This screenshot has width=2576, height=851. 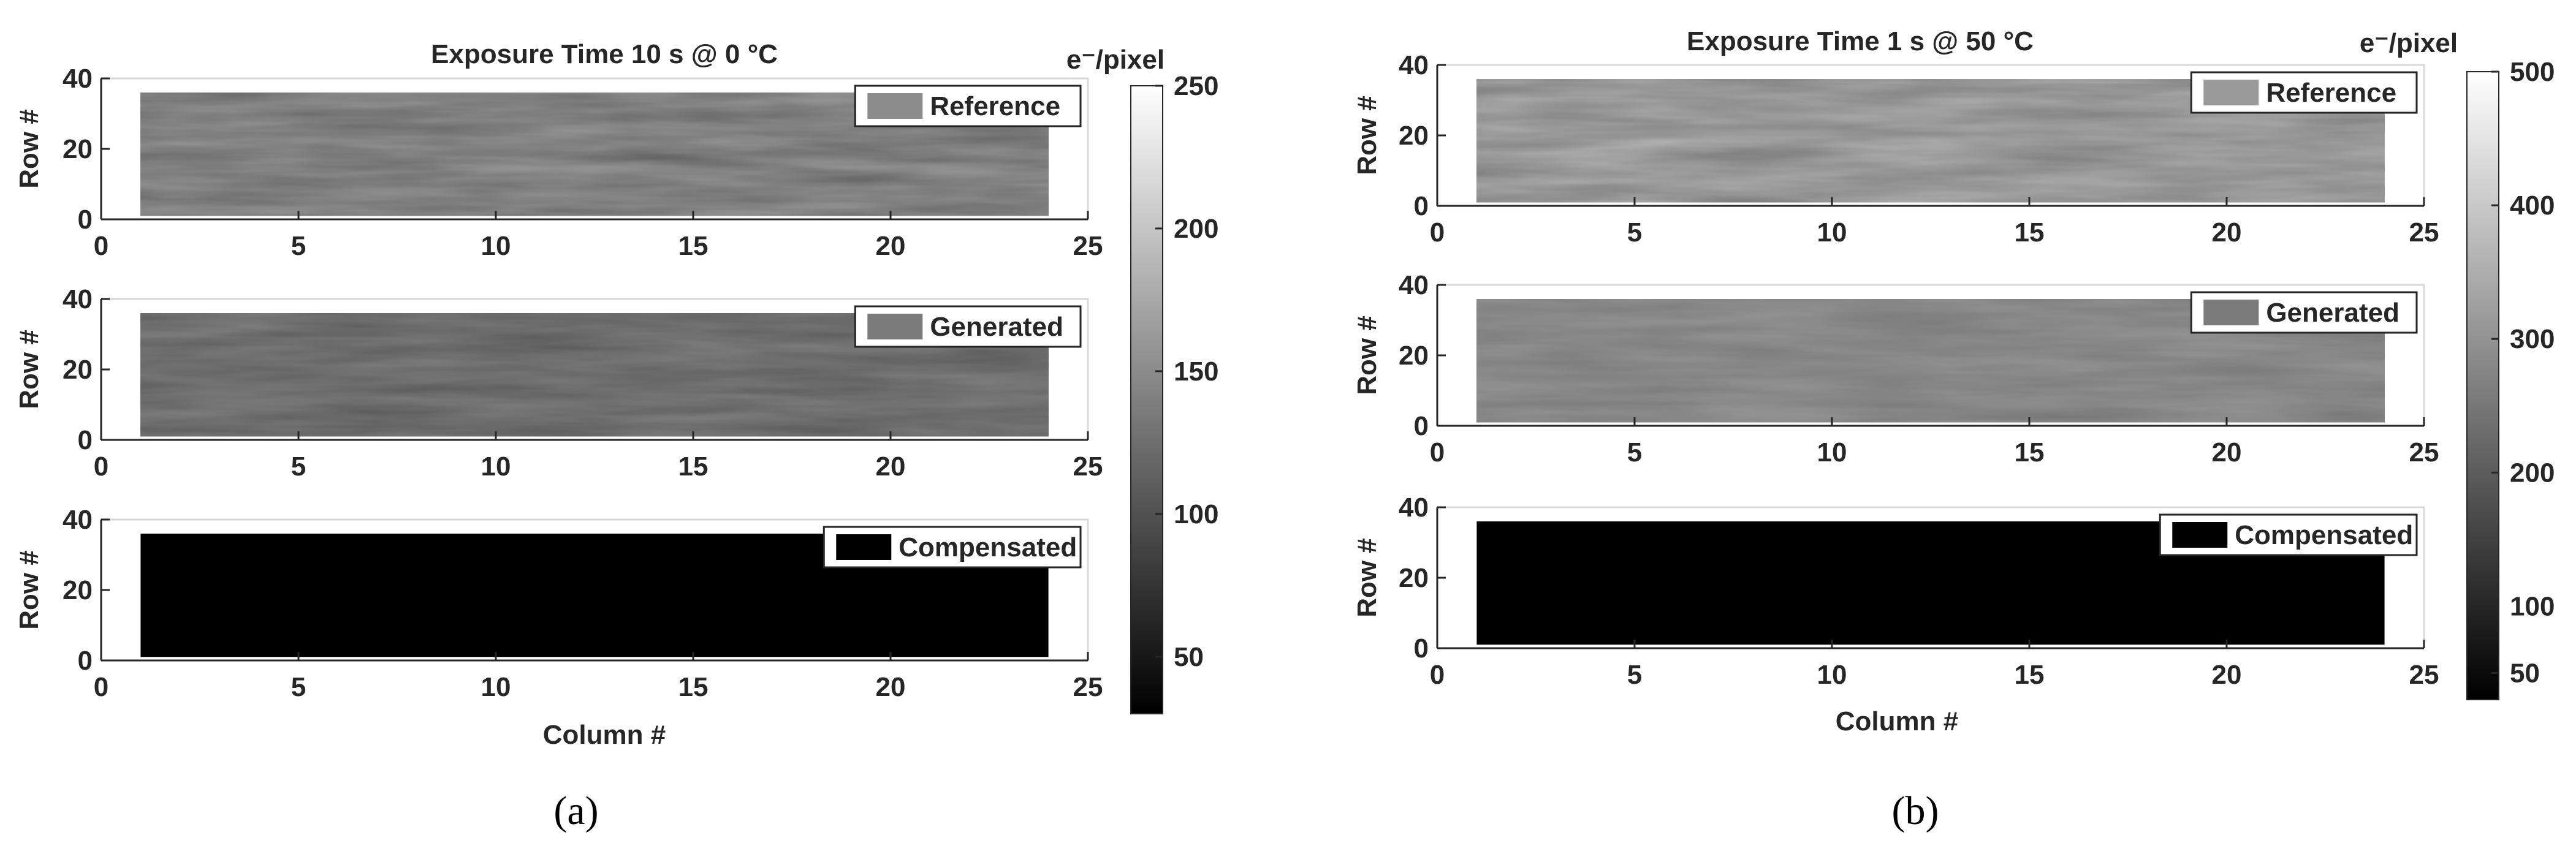 I want to click on x-axis-label-b: Column #, so click(x=1897, y=721).